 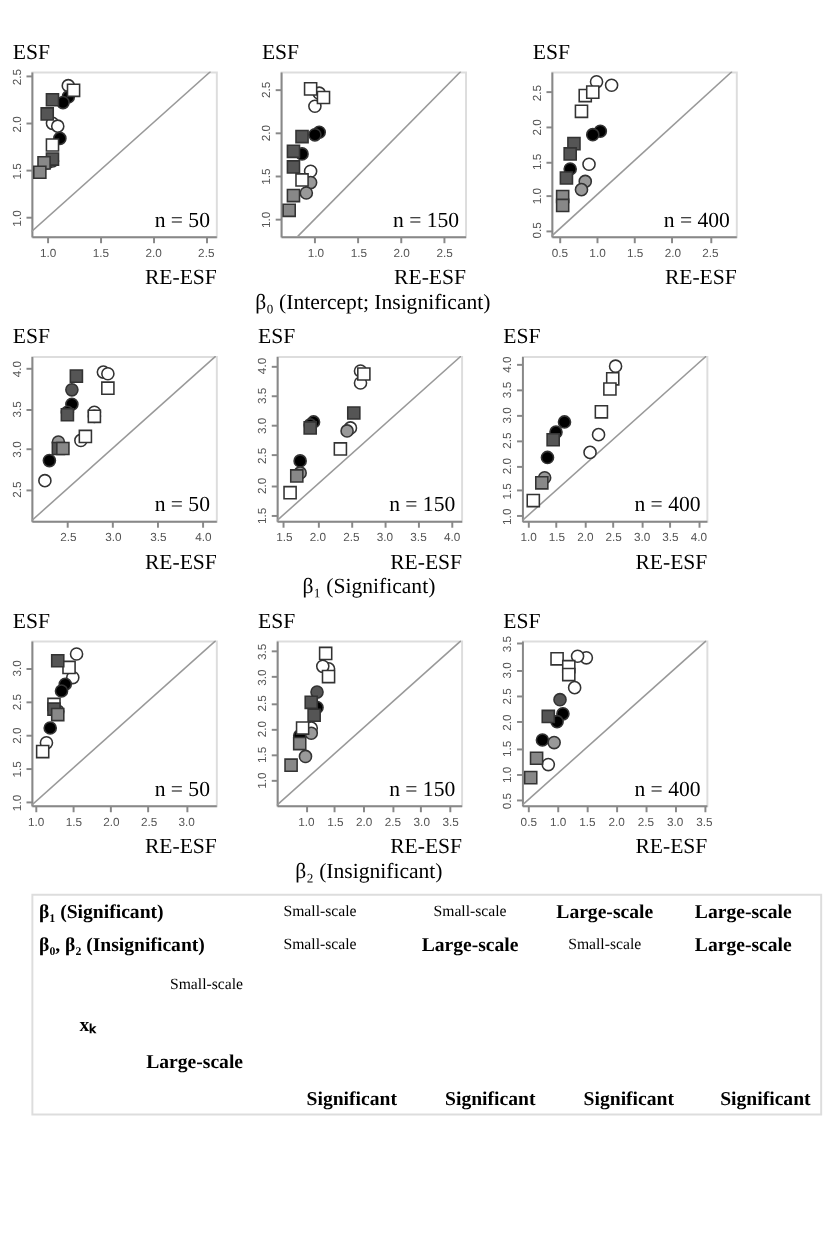 I want to click on text: β₀, β₂ (Insignificant), so click(x=122, y=945).